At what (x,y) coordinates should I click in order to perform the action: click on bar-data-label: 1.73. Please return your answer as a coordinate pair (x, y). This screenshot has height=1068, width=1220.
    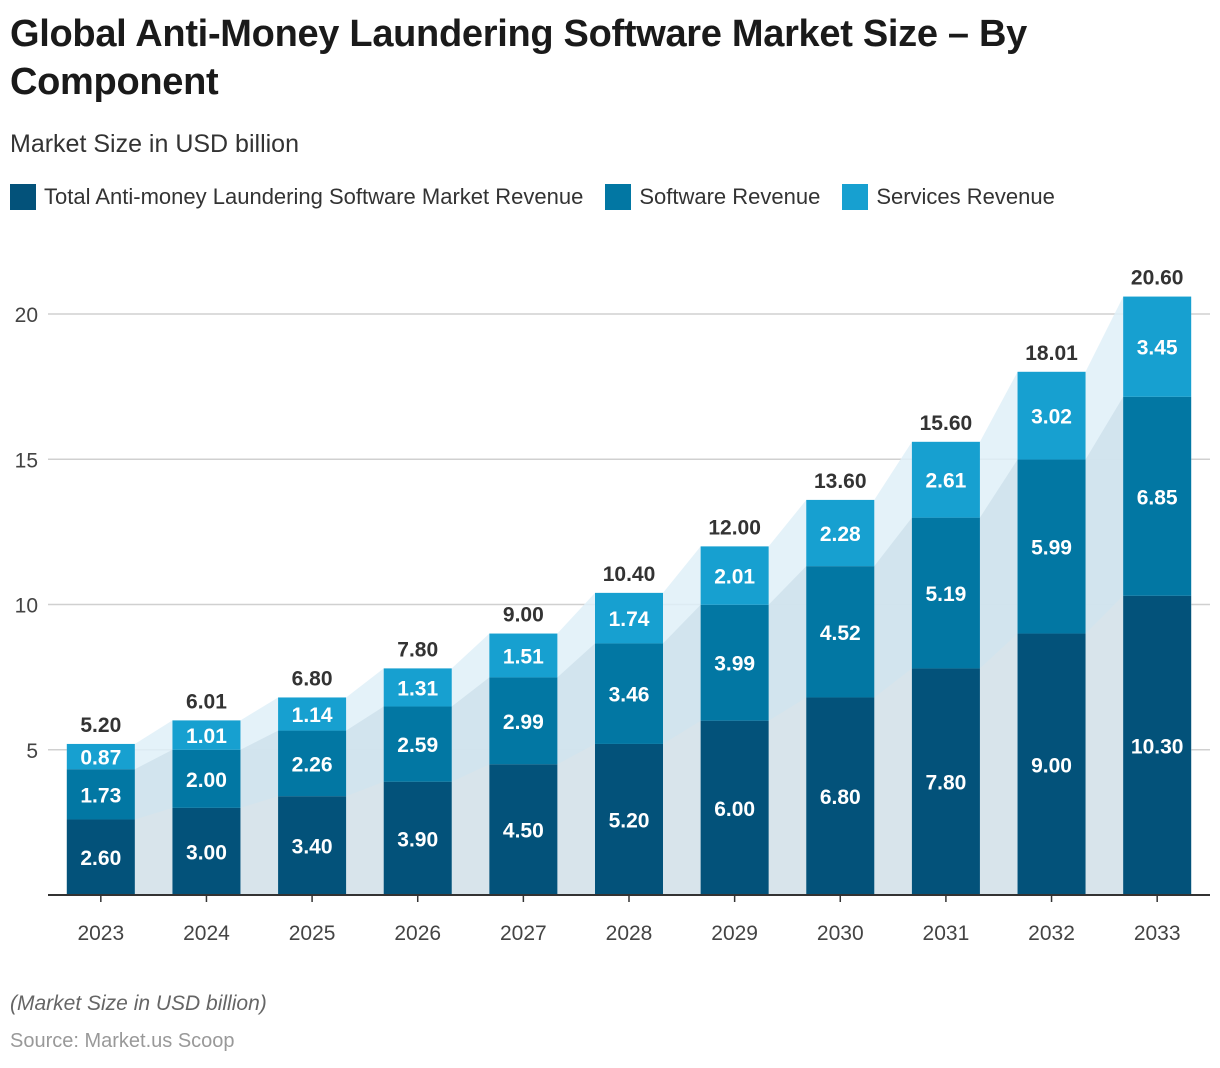
    Looking at the image, I should click on (100, 795).